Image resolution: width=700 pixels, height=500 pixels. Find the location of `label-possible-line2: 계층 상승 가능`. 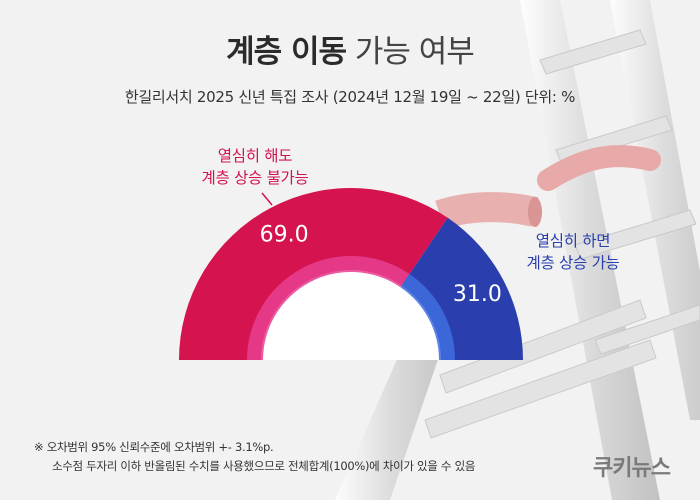

label-possible-line2: 계층 상승 가능 is located at coordinates (573, 263).